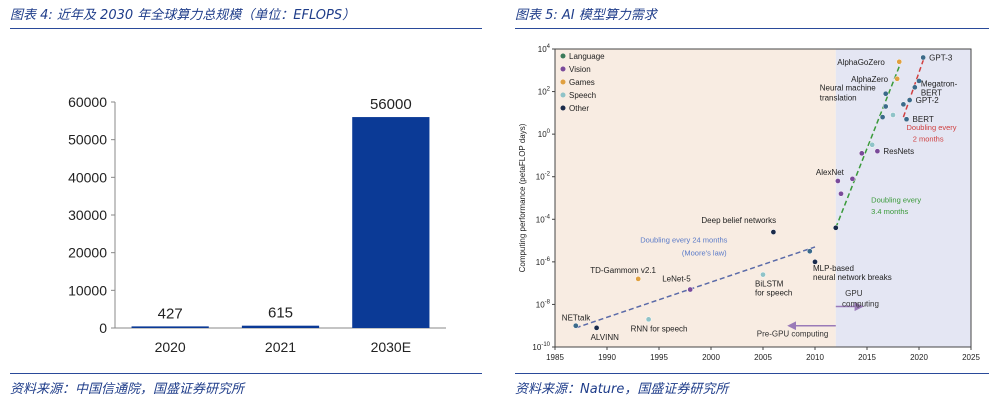 This screenshot has width=999, height=401. I want to click on legend-entry: Language, so click(587, 56).